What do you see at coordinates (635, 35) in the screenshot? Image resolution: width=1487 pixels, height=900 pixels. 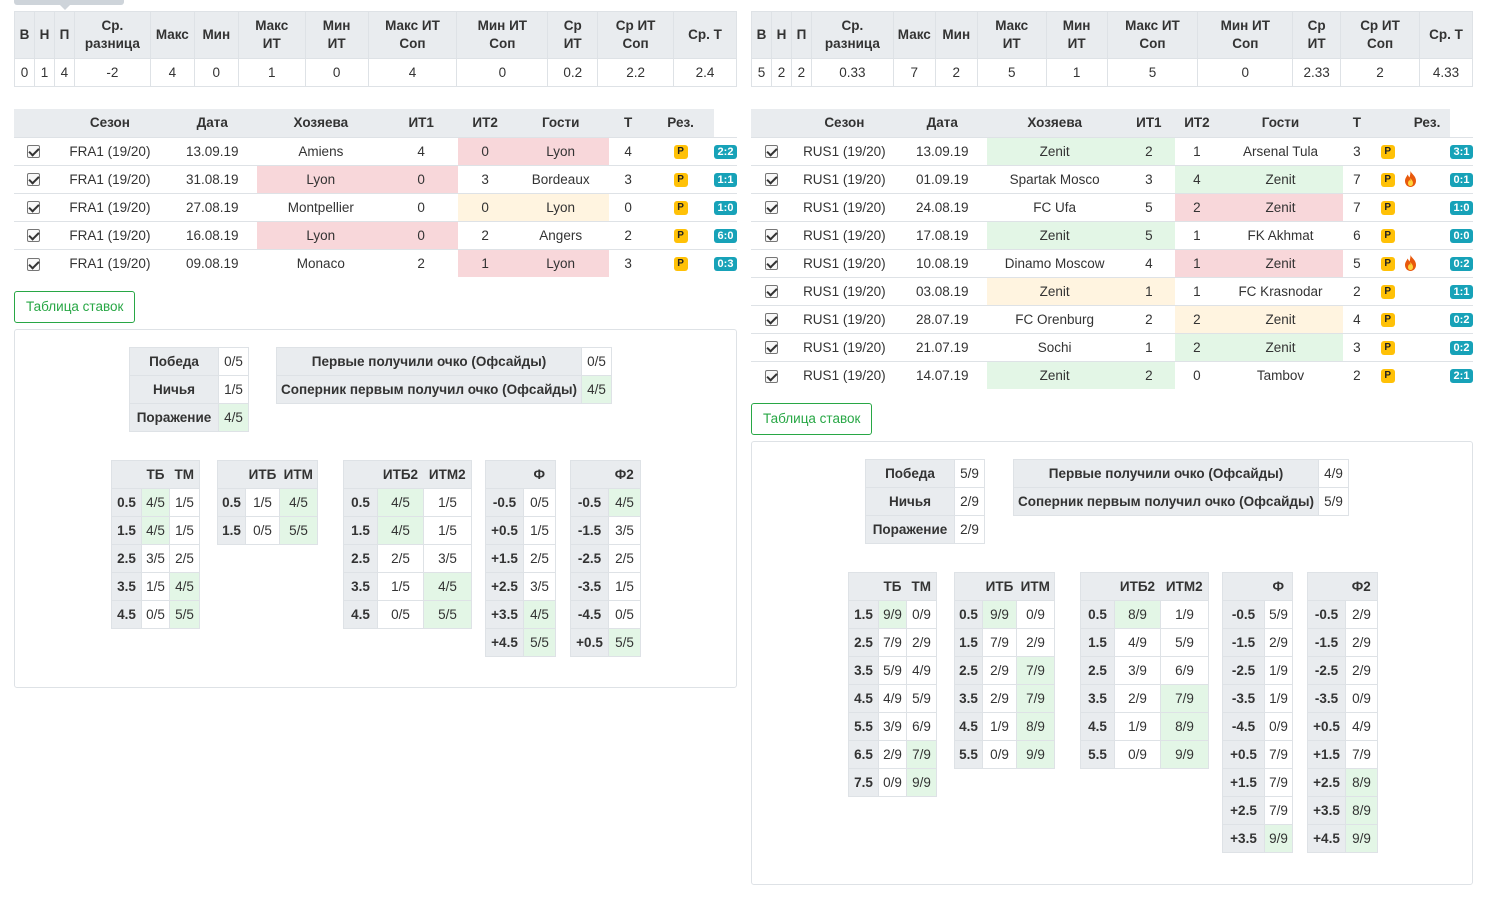 I see `stats-header-cell: Ср ИТ Соп` at bounding box center [635, 35].